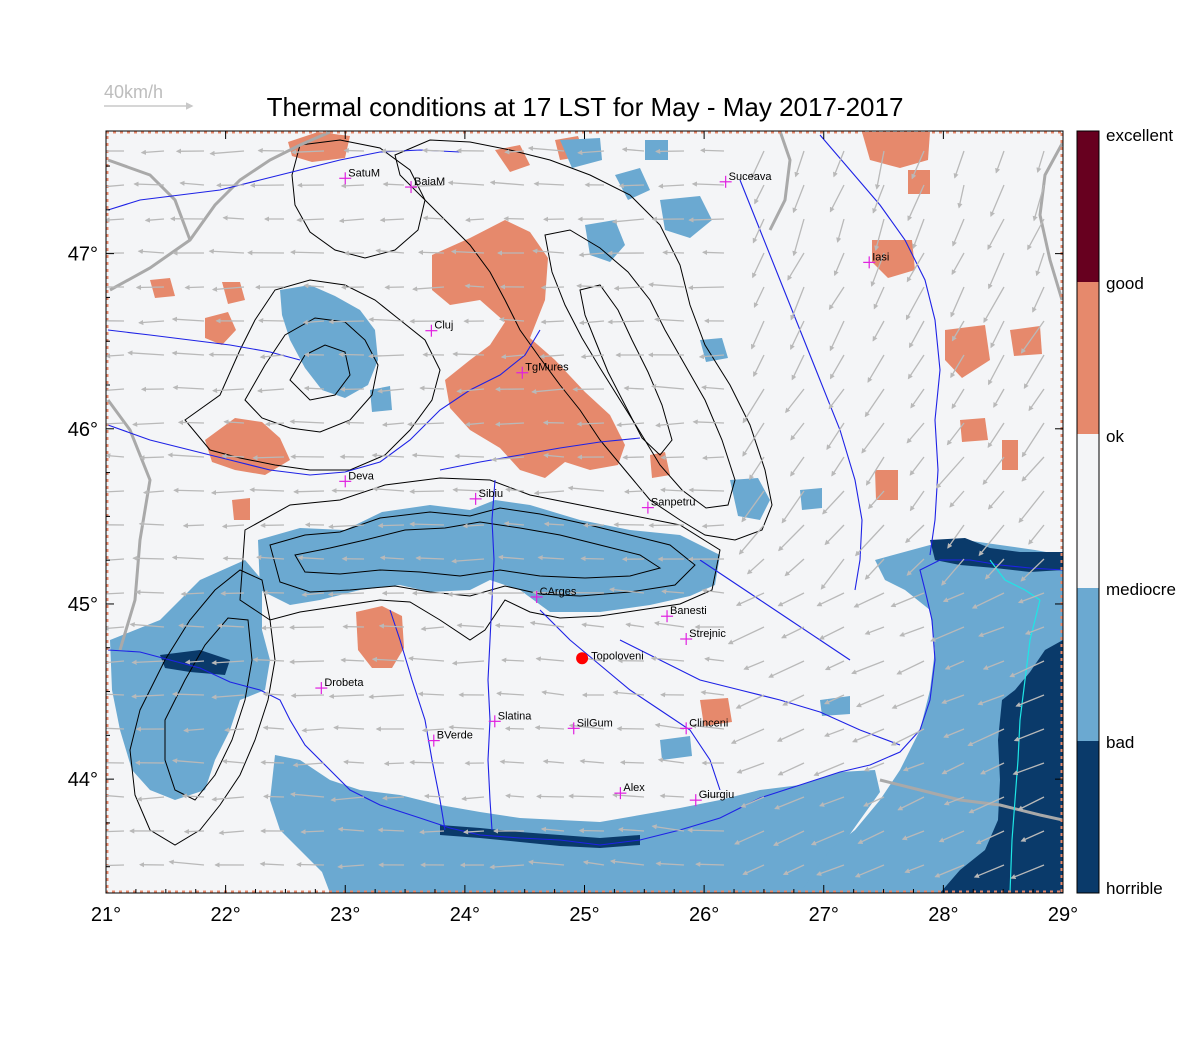 This screenshot has height=1050, width=1200. I want to click on lon-tick-label: 23°, so click(345, 915).